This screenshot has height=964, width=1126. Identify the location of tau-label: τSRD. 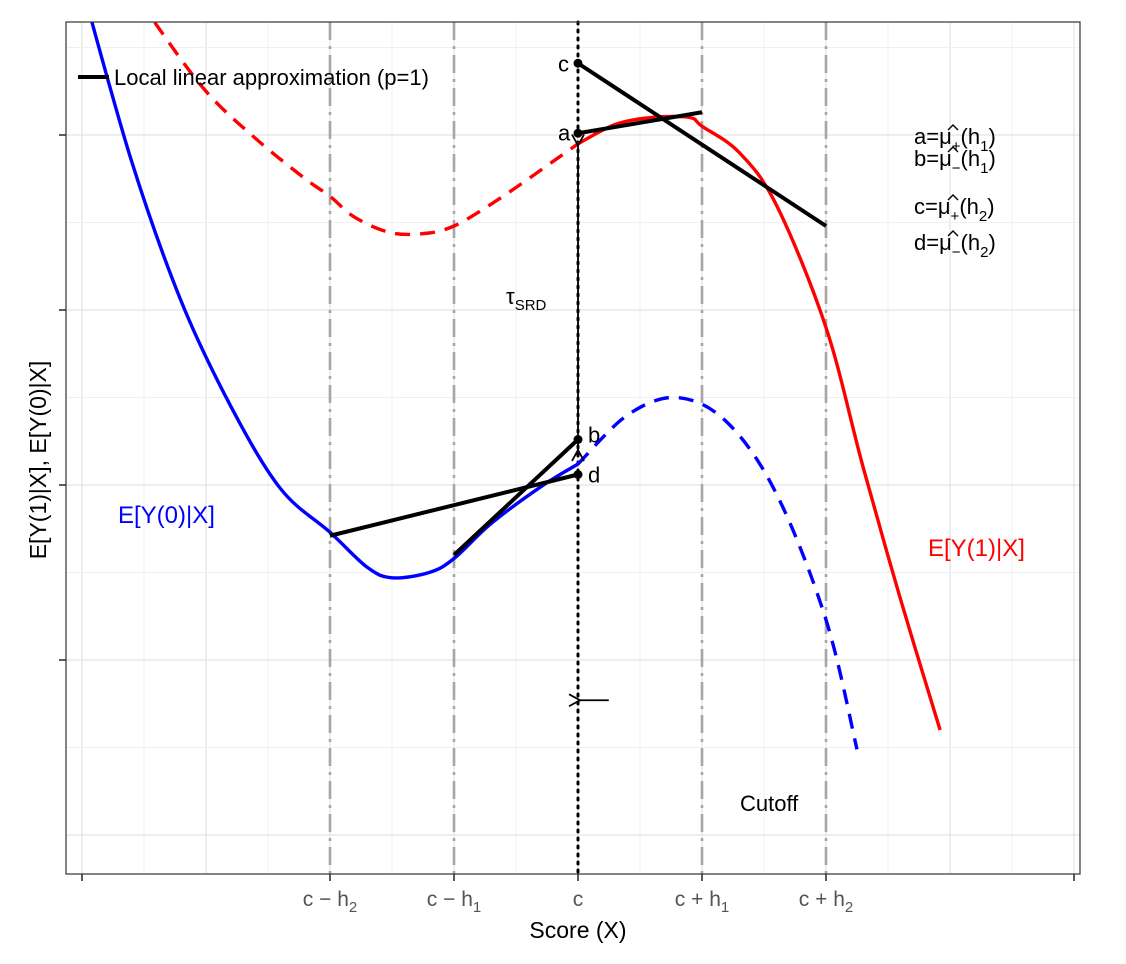
(526, 299).